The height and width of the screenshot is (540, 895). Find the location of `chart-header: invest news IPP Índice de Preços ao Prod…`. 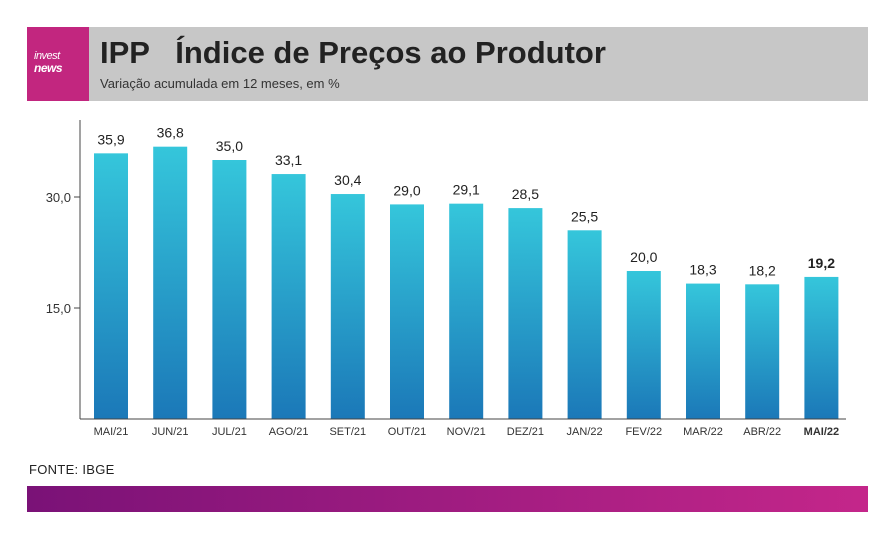

chart-header: invest news IPP Índice de Preços ao Prod… is located at coordinates (447, 64).